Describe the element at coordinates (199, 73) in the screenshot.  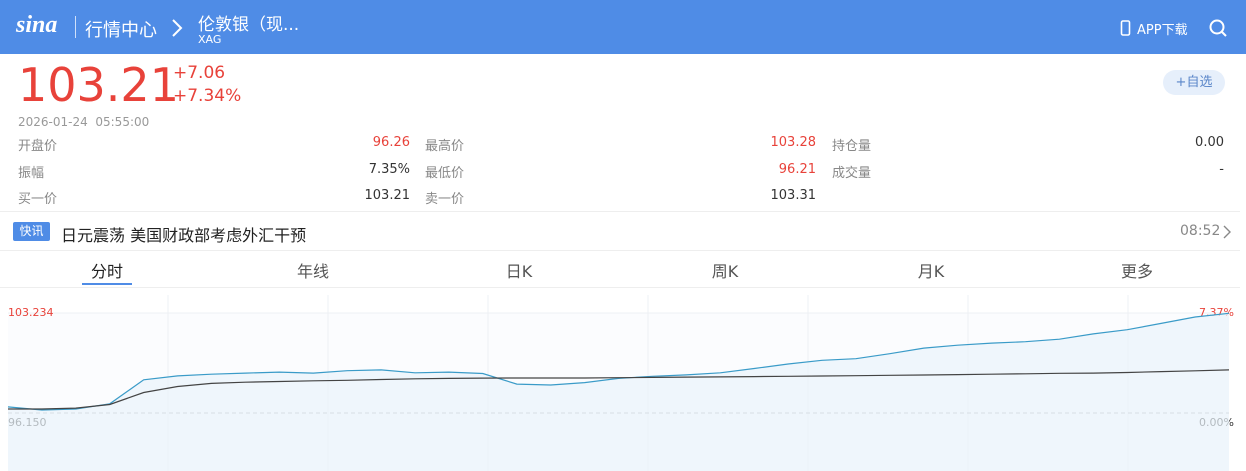
I see `change: +7.06` at that location.